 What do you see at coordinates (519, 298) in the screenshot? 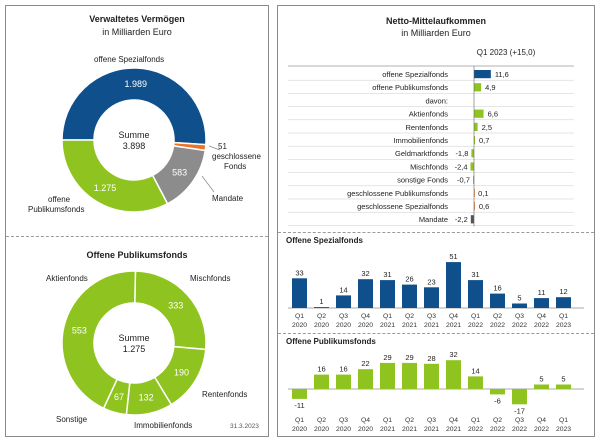
I see `spezial-value-label: 5` at bounding box center [519, 298].